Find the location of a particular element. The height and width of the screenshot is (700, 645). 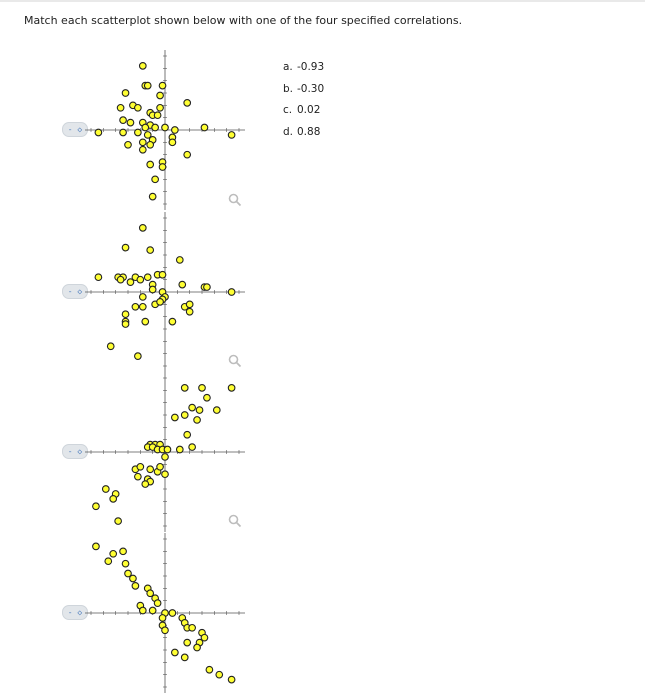

option-a: a. -0.93 is located at coordinates (303, 68).